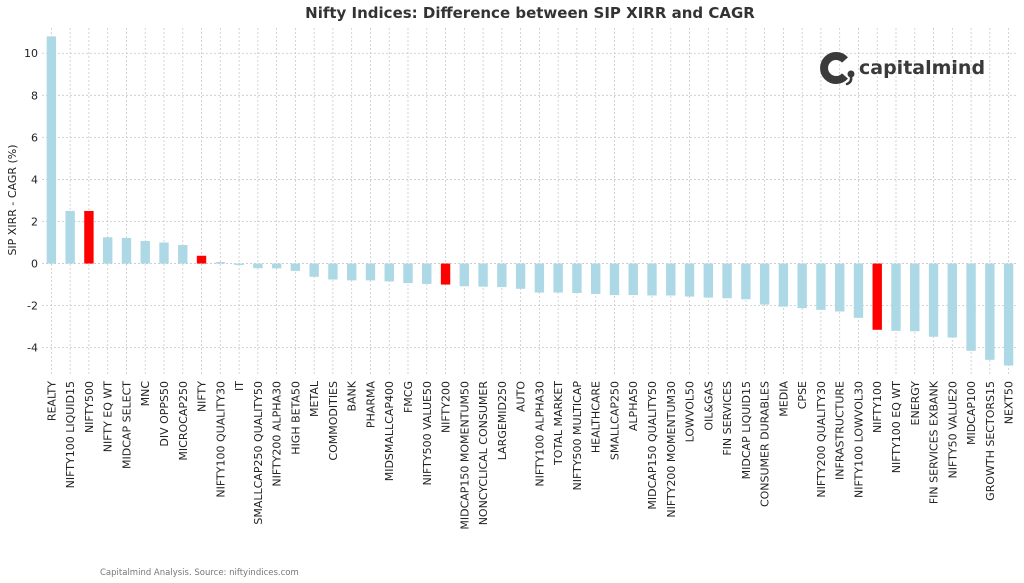 This screenshot has width=1024, height=583. What do you see at coordinates (12, 199) in the screenshot?
I see `y-axis-label: SIP XIRR - CAGR (%)` at bounding box center [12, 199].